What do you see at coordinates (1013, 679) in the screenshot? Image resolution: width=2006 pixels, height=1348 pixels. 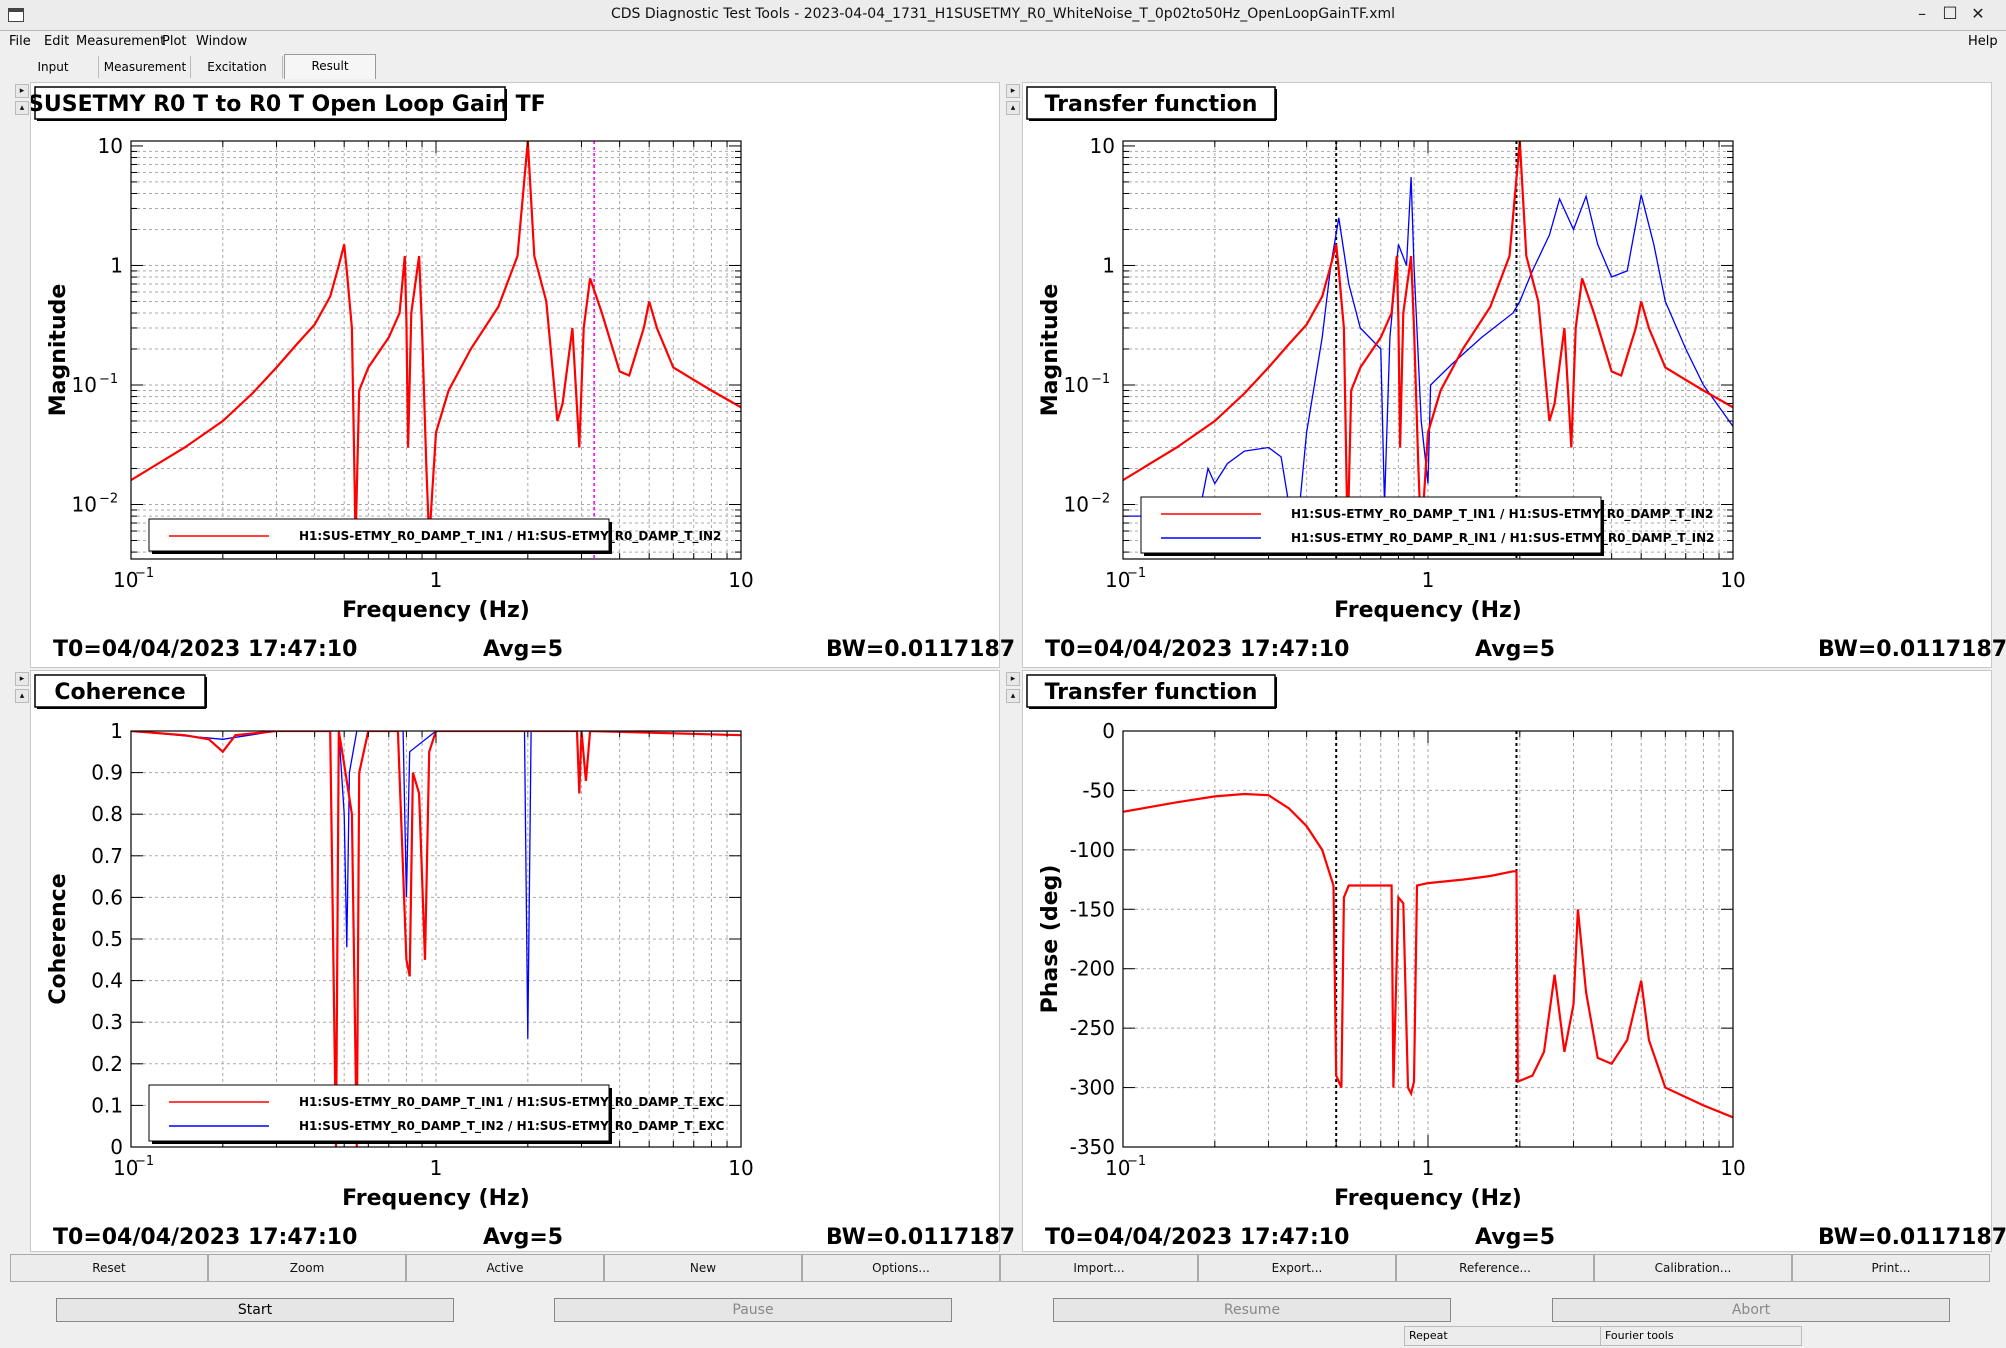 I see `pad4-expand-icon: ▸` at bounding box center [1013, 679].